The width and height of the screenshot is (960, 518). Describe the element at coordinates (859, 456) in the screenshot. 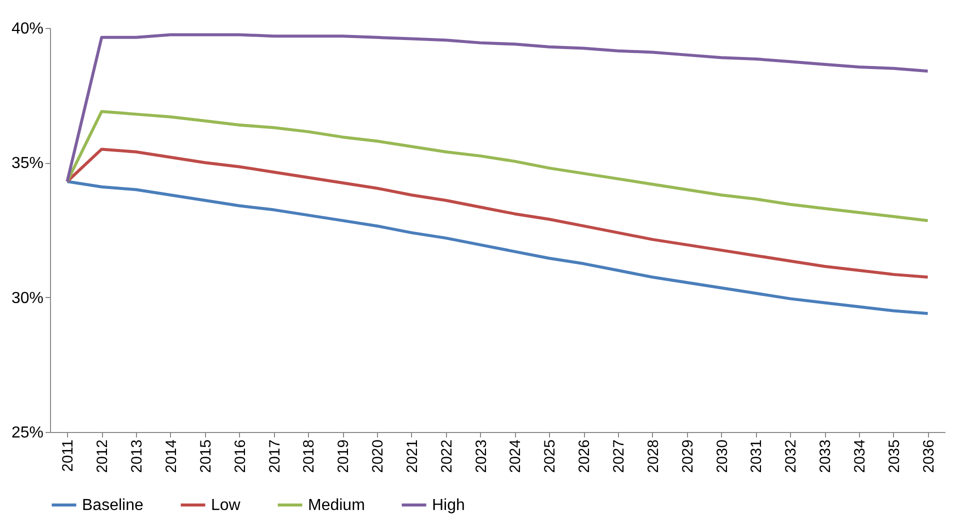

I see `x-tick-label: 2034` at that location.